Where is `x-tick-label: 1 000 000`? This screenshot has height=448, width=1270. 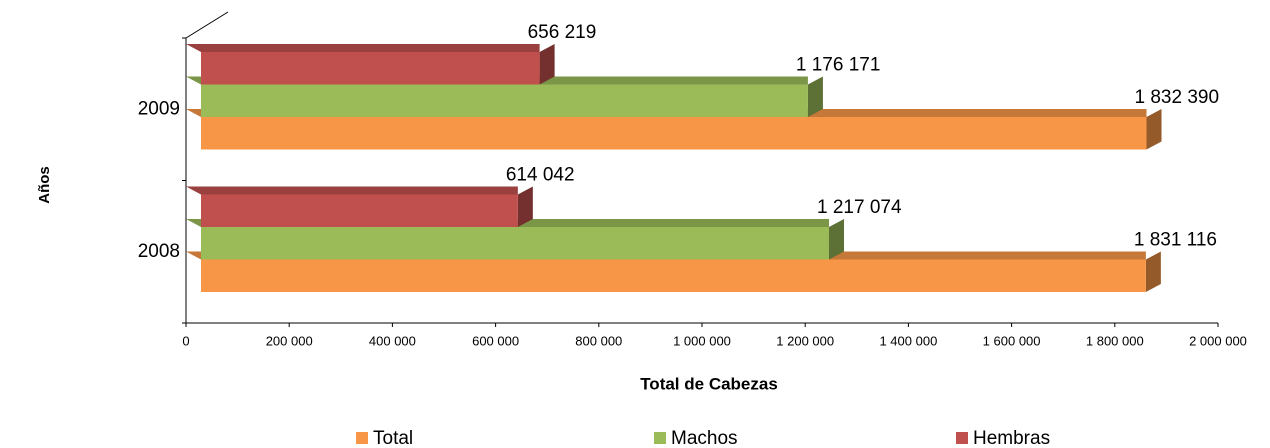 x-tick-label: 1 000 000 is located at coordinates (702, 340).